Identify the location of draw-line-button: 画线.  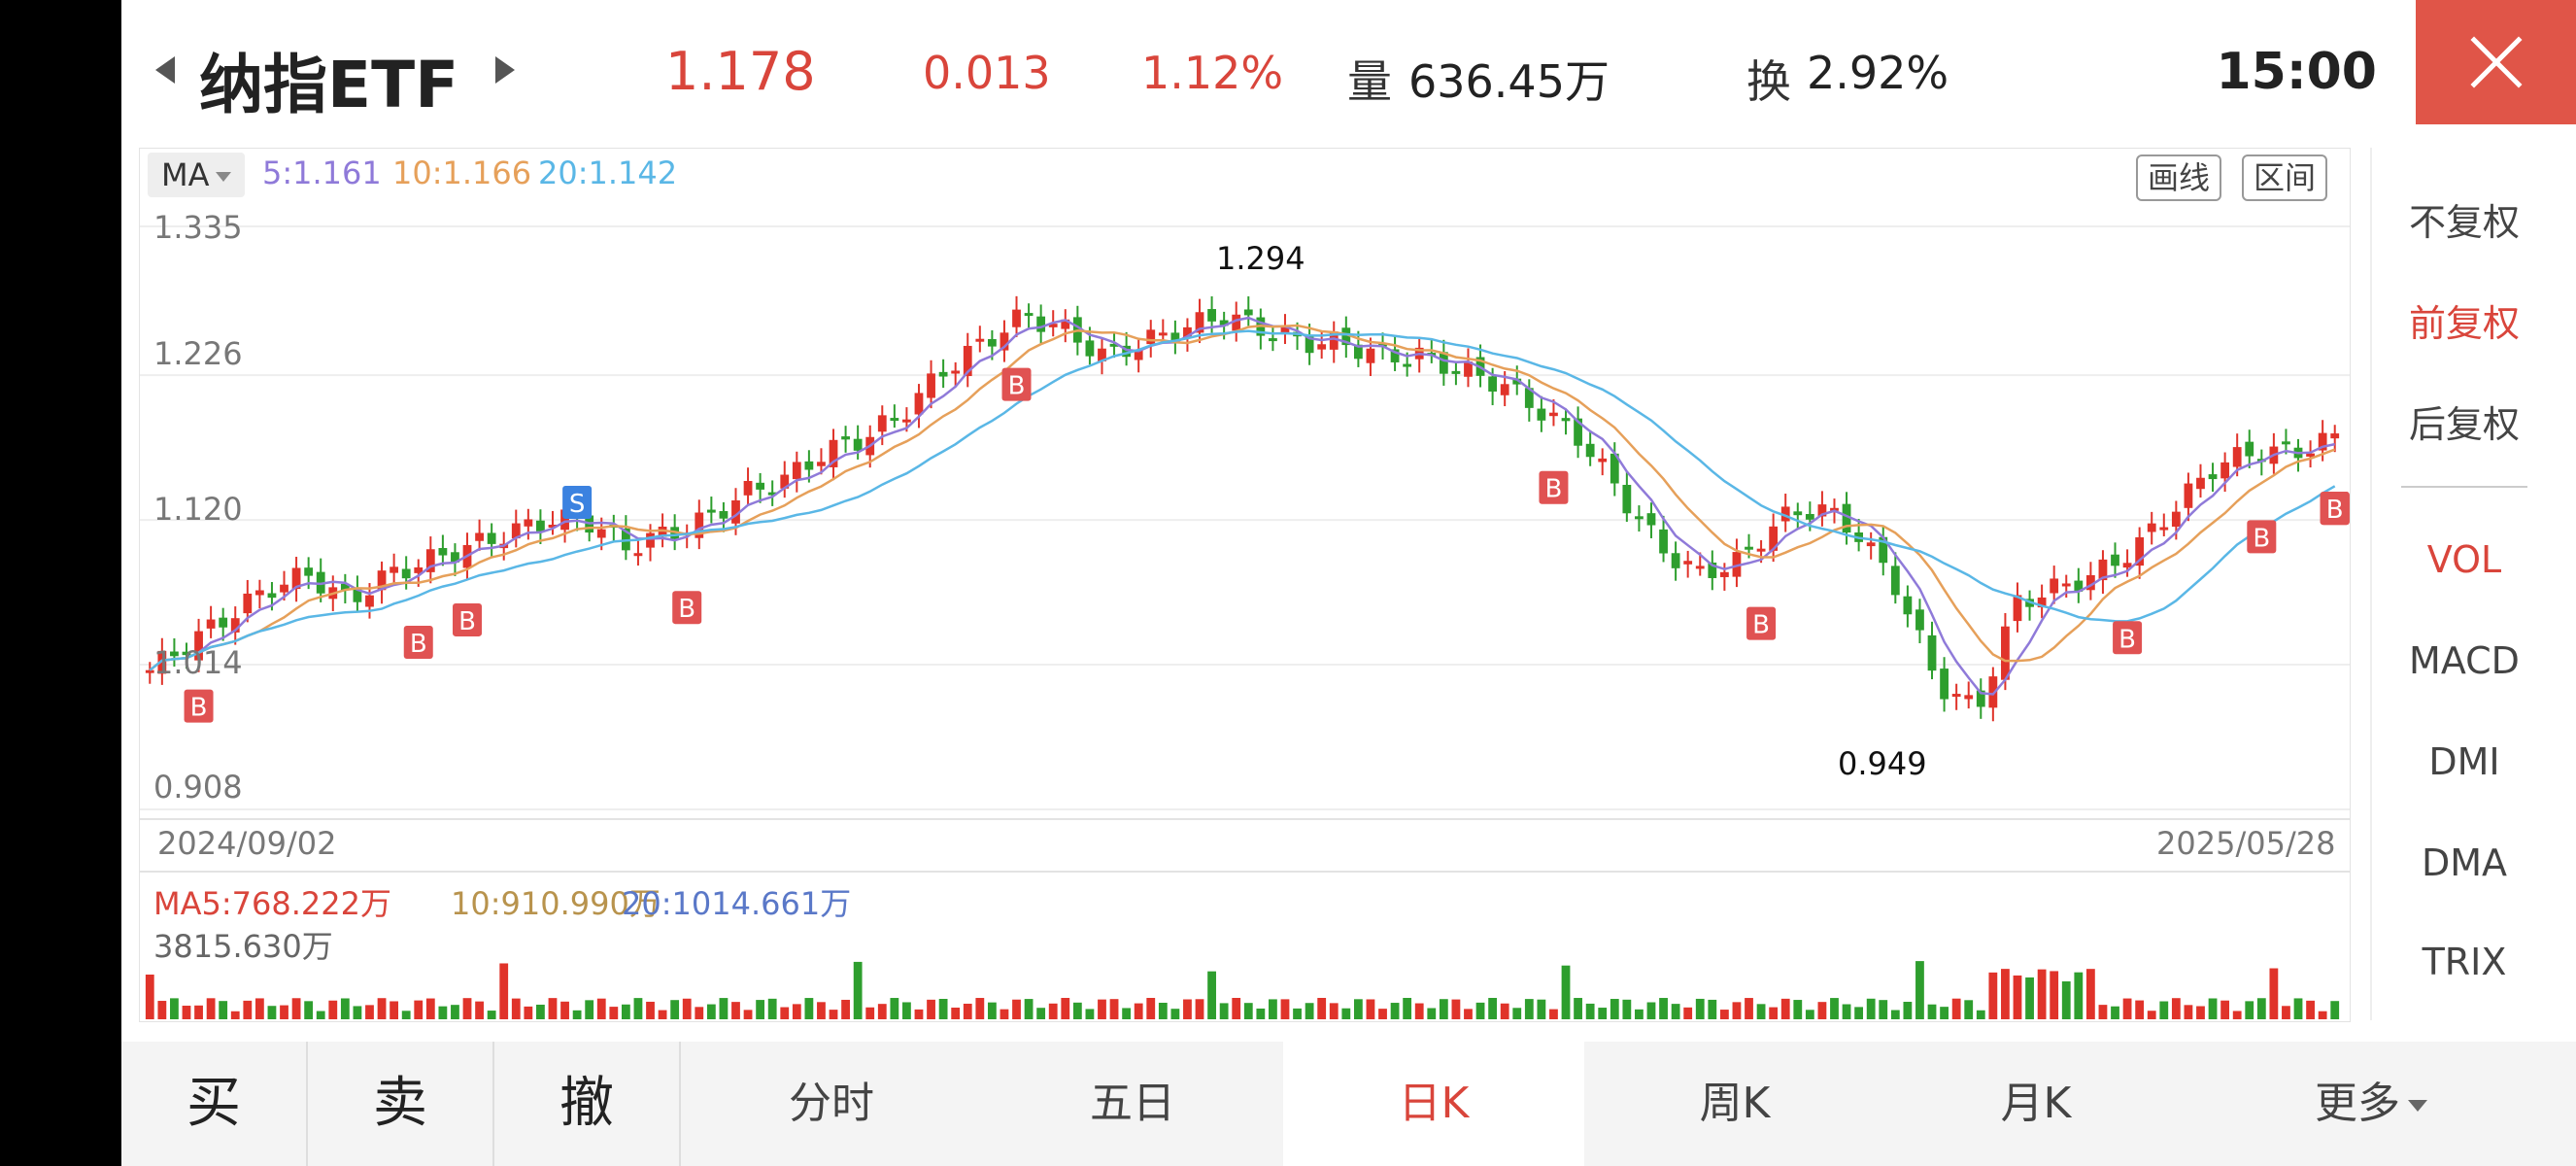
(2179, 177).